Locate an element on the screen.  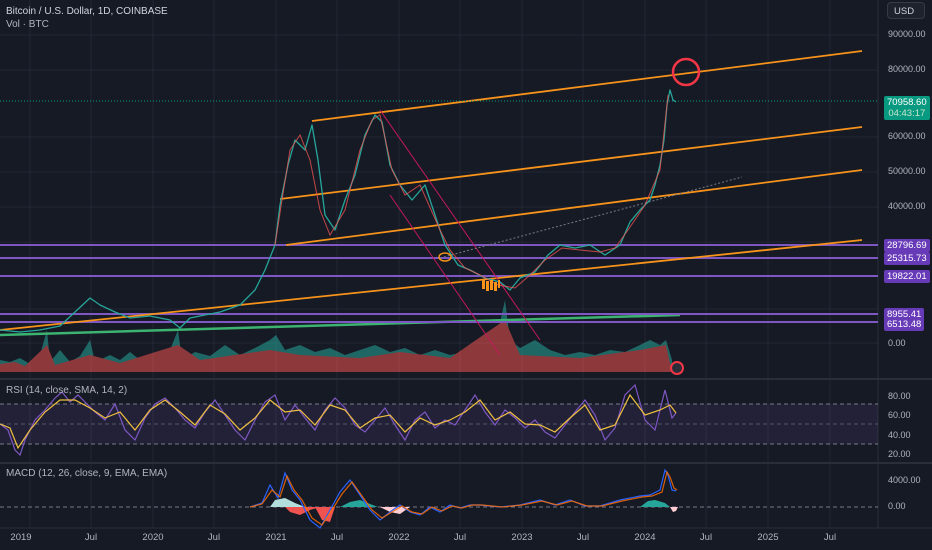
price-label: 80000.00 is located at coordinates (907, 69).